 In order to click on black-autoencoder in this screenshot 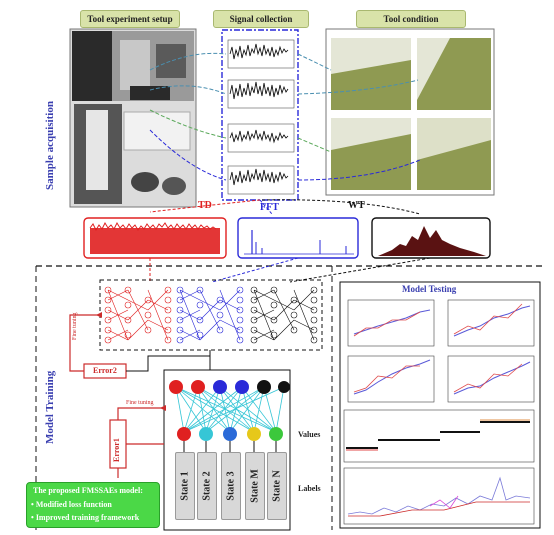, I will do `click(284, 315)`.